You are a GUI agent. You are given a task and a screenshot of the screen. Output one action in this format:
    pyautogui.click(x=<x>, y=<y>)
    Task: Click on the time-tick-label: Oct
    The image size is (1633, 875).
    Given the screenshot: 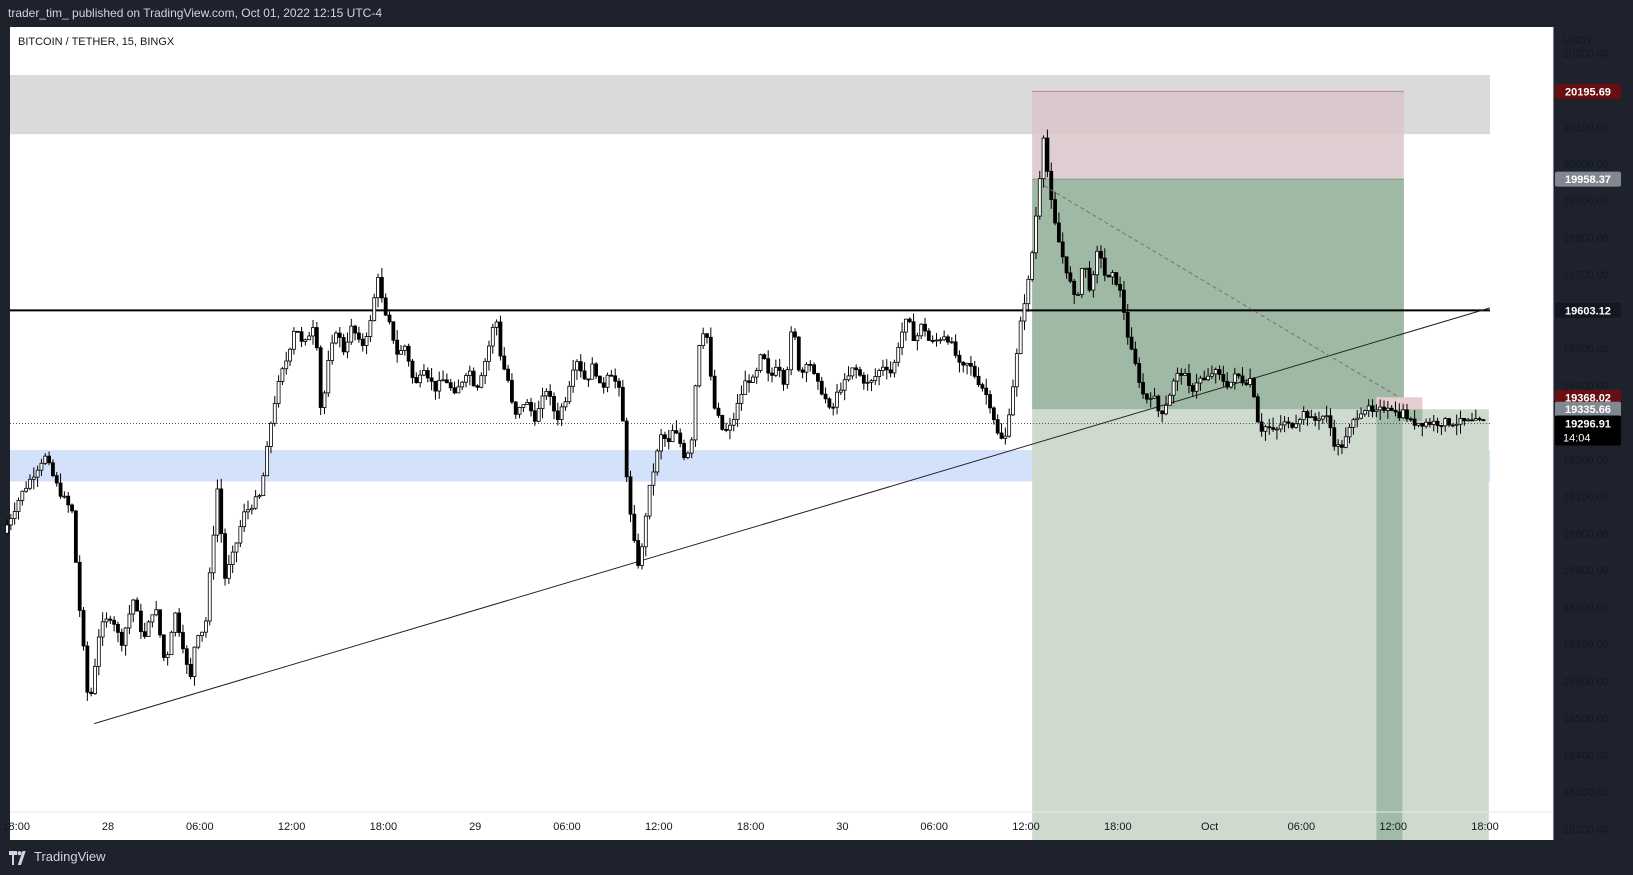 What is the action you would take?
    pyautogui.click(x=1209, y=827)
    